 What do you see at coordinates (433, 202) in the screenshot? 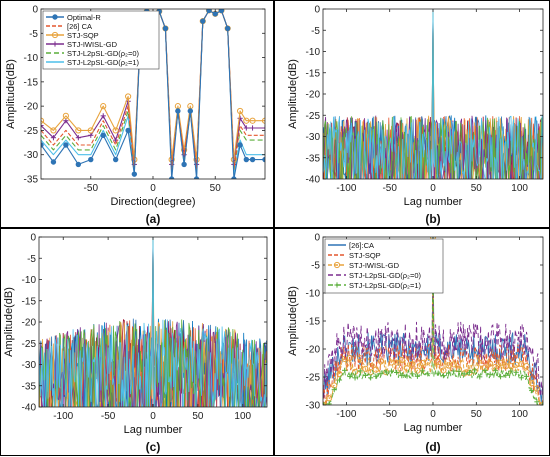
I see `x-axis-label-b: Lag number` at bounding box center [433, 202].